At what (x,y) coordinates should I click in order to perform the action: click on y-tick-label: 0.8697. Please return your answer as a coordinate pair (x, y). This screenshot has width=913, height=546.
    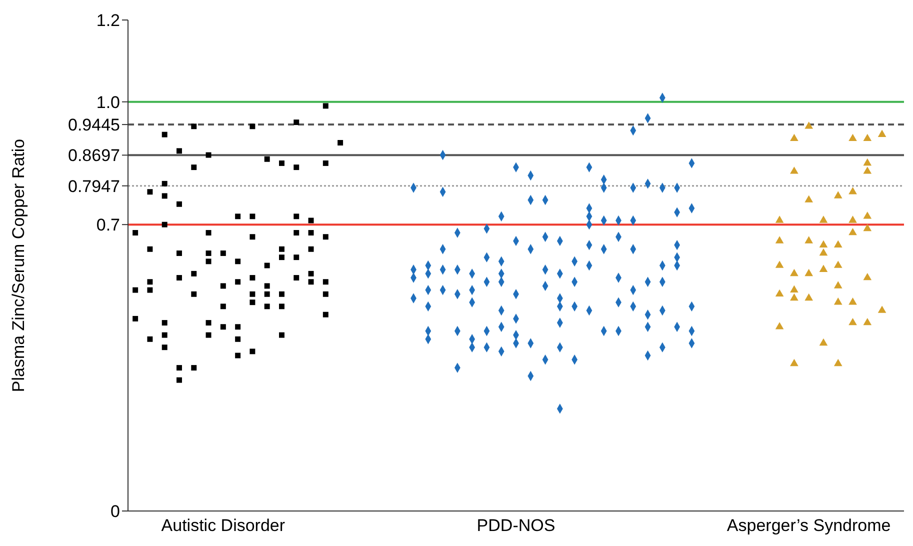
    Looking at the image, I should click on (94, 156).